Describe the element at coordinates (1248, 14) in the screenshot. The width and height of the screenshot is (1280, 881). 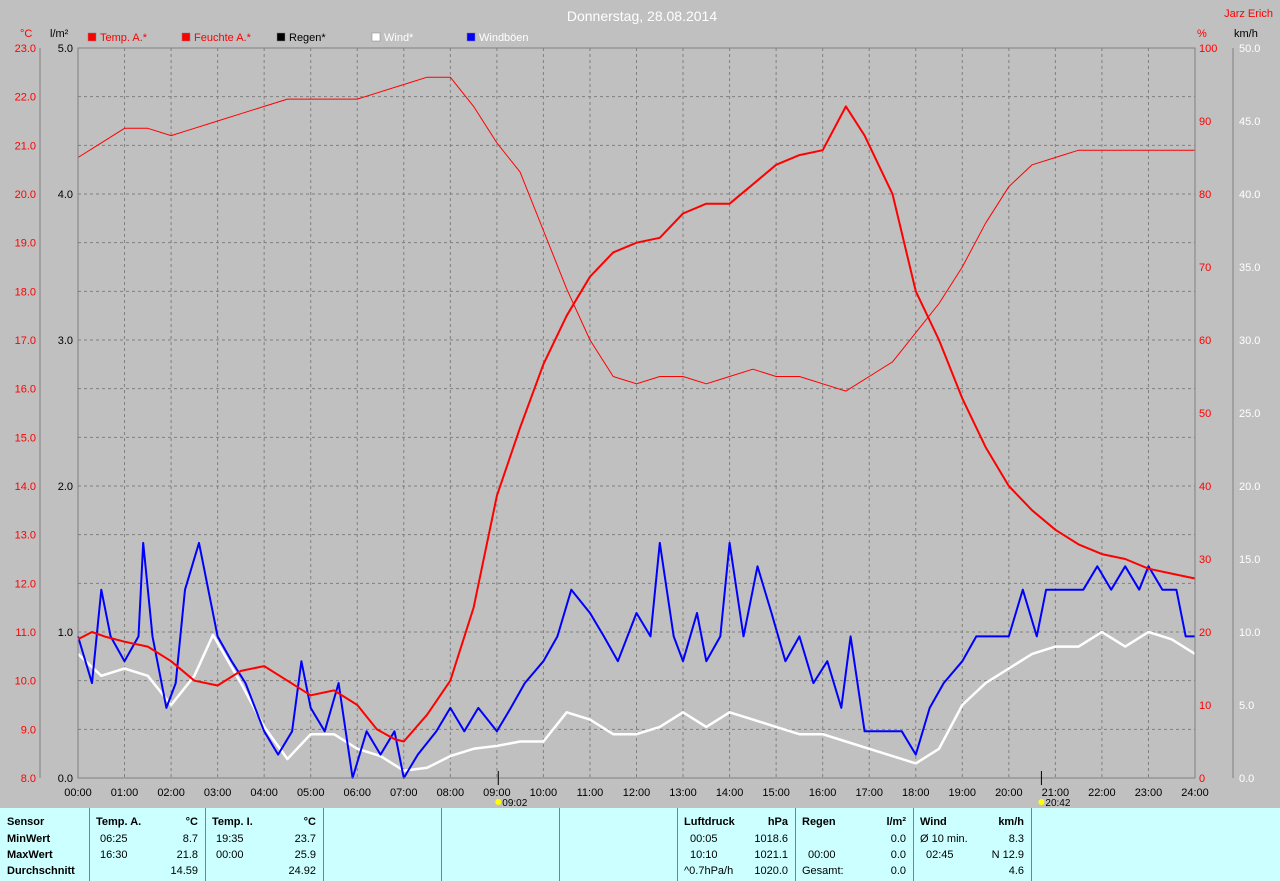
I see `author-label: Jarz Erich` at that location.